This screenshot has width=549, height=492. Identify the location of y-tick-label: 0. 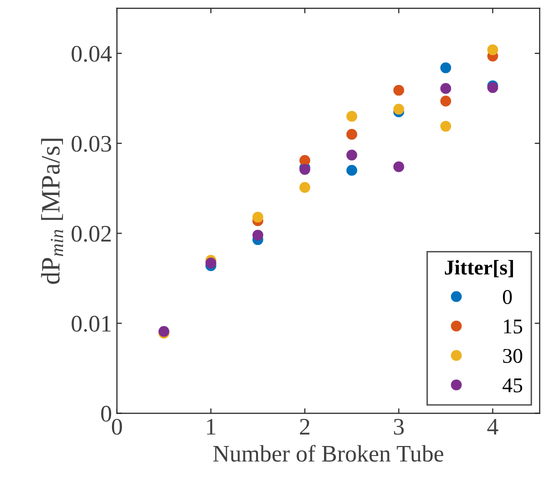
(106, 414).